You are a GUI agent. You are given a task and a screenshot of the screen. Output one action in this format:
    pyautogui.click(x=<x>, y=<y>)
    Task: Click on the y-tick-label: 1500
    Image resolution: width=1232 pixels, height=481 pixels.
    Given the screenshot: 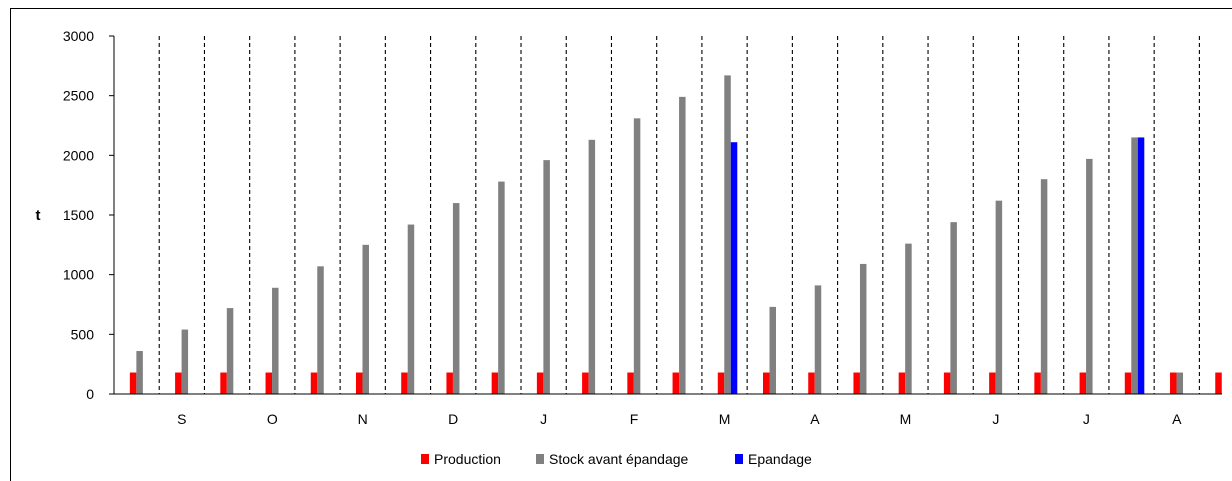 What is the action you would take?
    pyautogui.click(x=78, y=215)
    